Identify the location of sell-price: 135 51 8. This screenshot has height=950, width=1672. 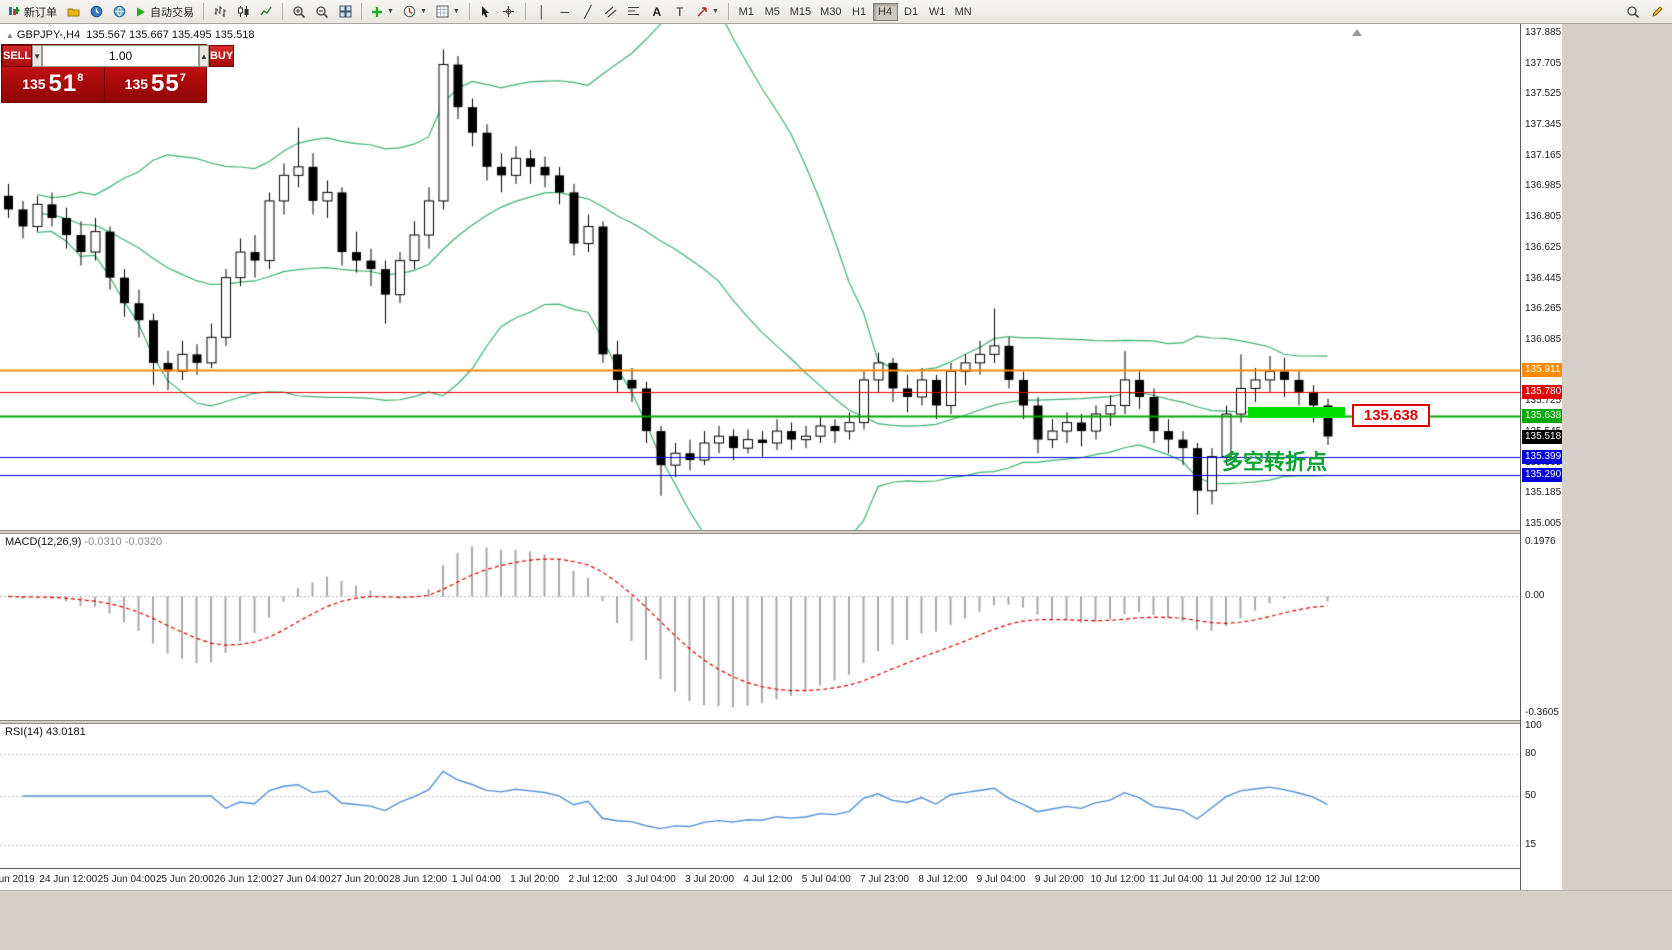
(53, 84).